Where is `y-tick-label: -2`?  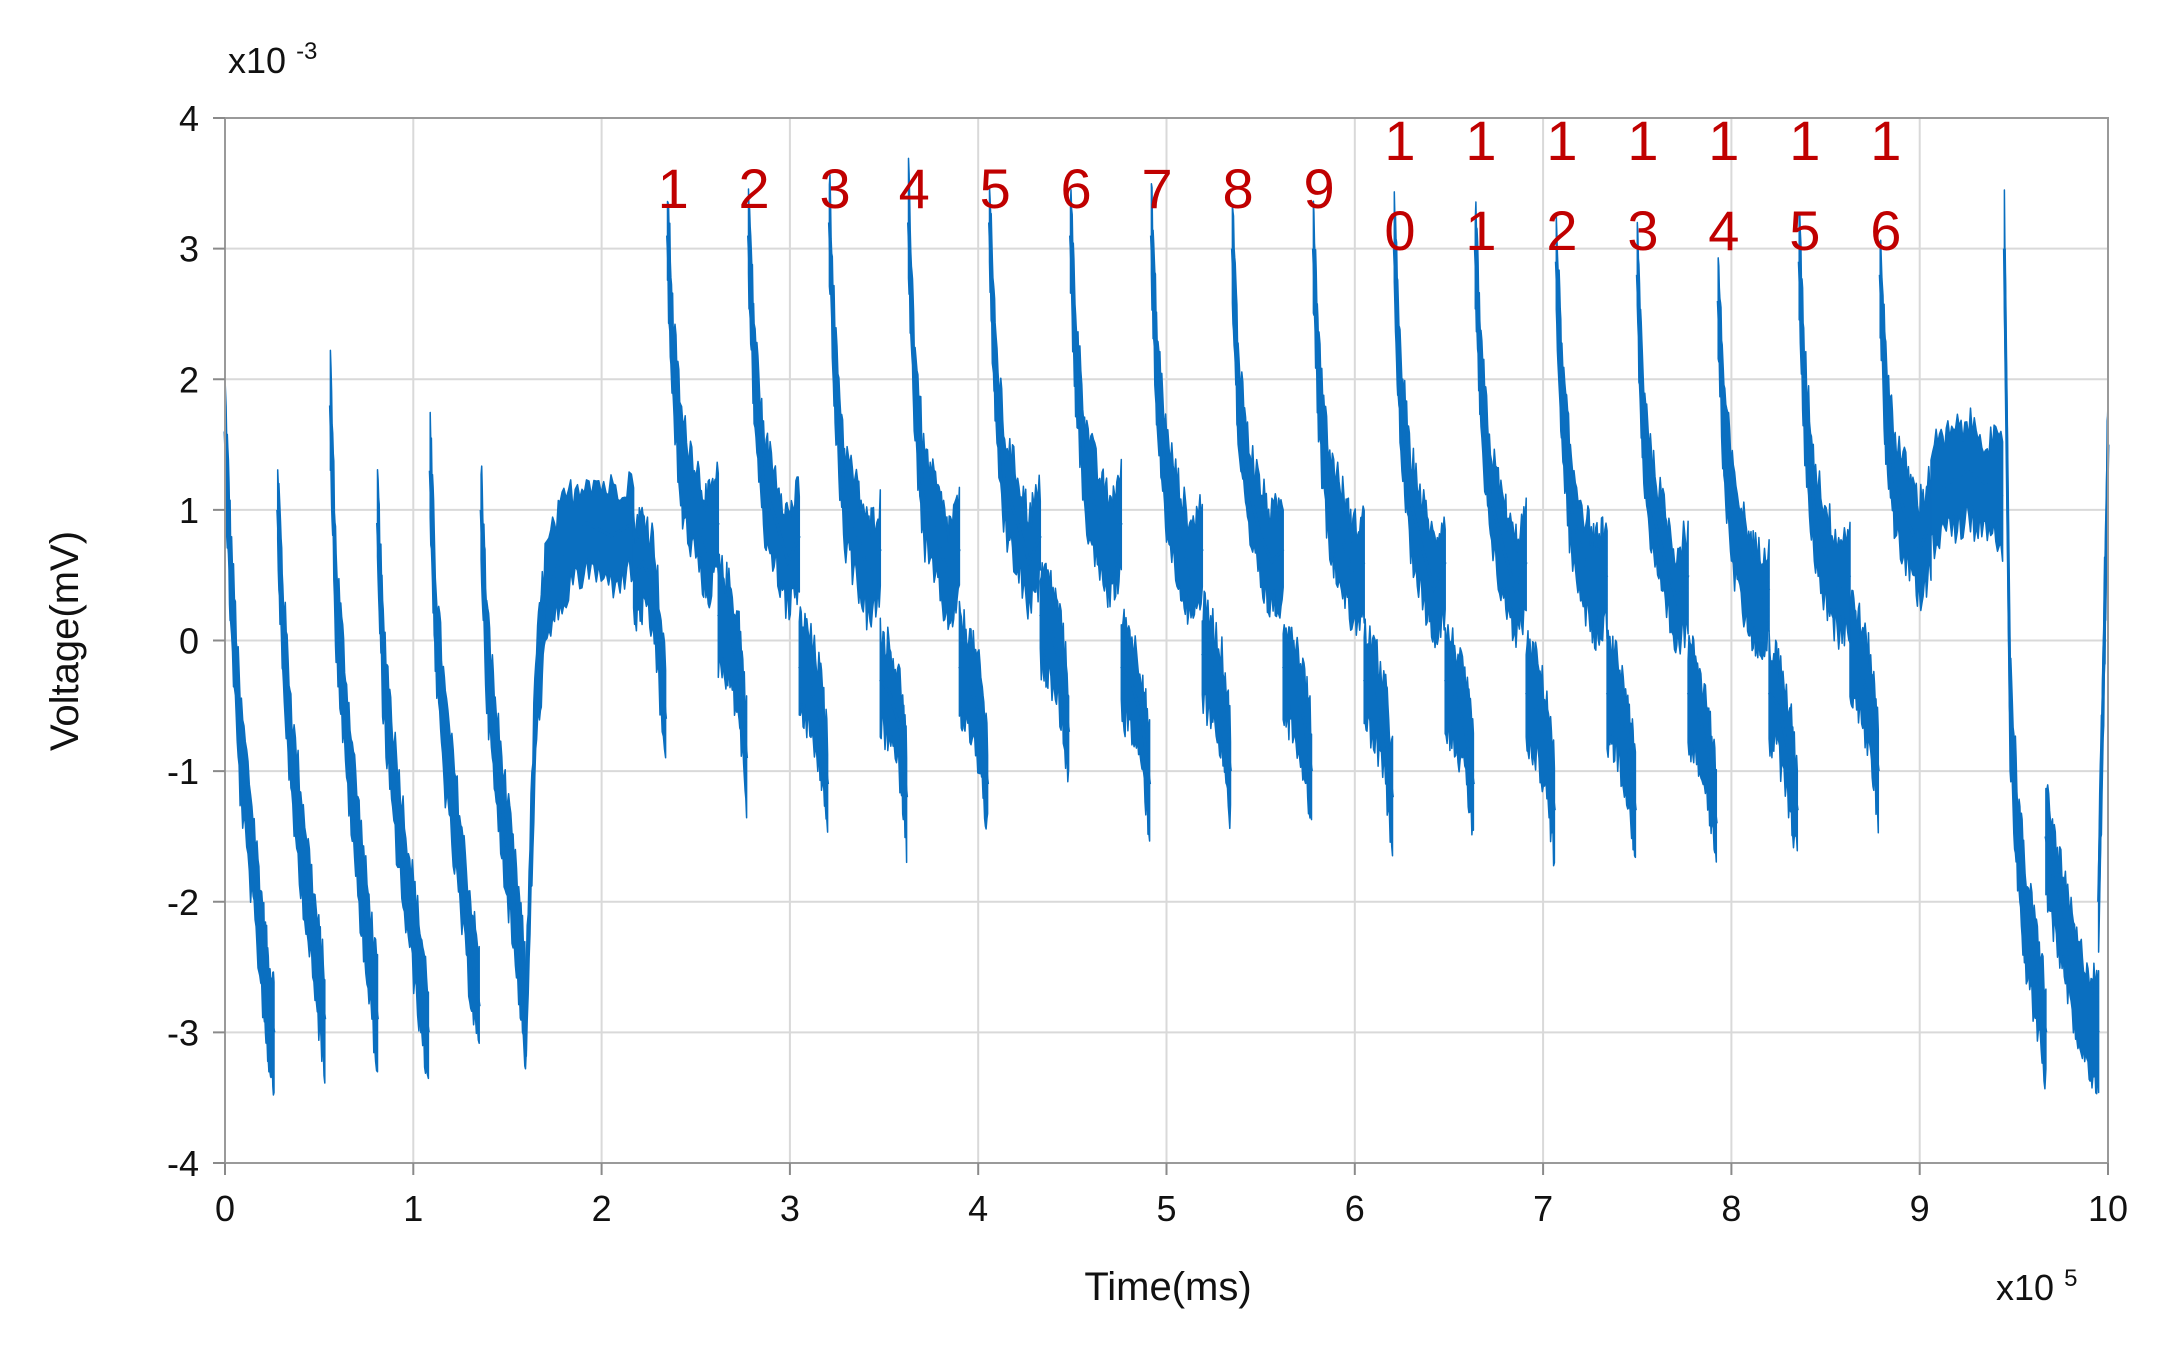 y-tick-label: -2 is located at coordinates (183, 902).